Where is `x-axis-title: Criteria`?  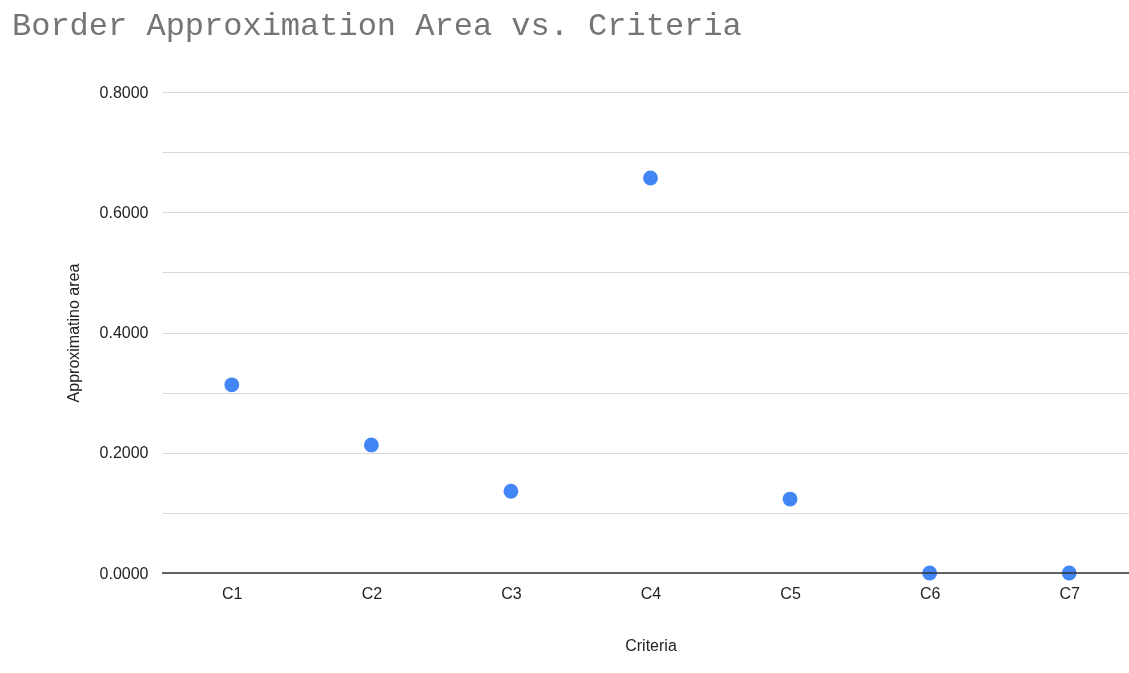 x-axis-title: Criteria is located at coordinates (651, 645).